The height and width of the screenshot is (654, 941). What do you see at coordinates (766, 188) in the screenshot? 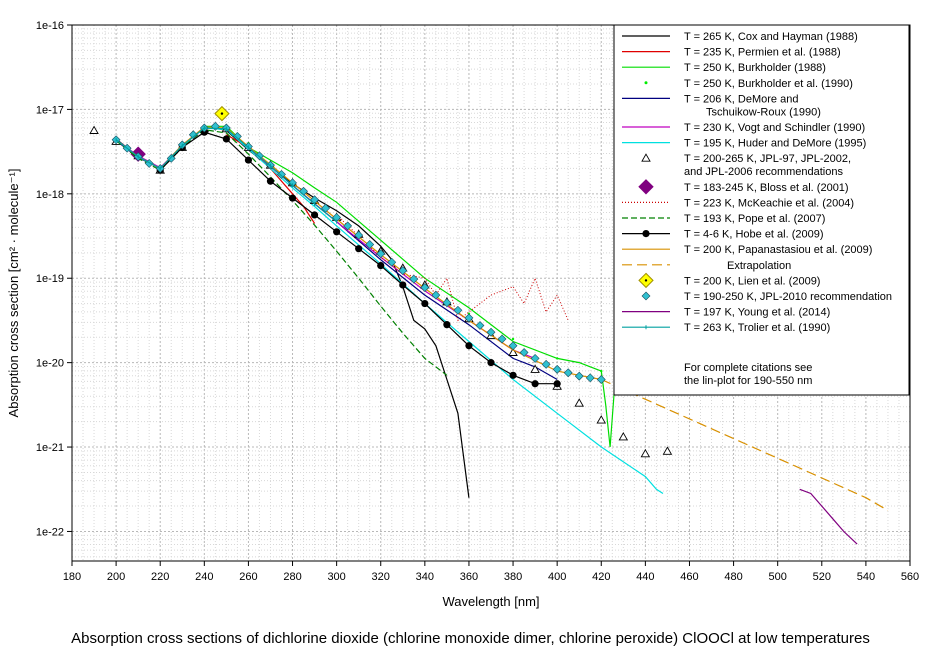
I see `legend-t-183-245-k-bloss-et-al-2001-label: T = 183-245 K, Bloss et al. (2001)` at bounding box center [766, 188].